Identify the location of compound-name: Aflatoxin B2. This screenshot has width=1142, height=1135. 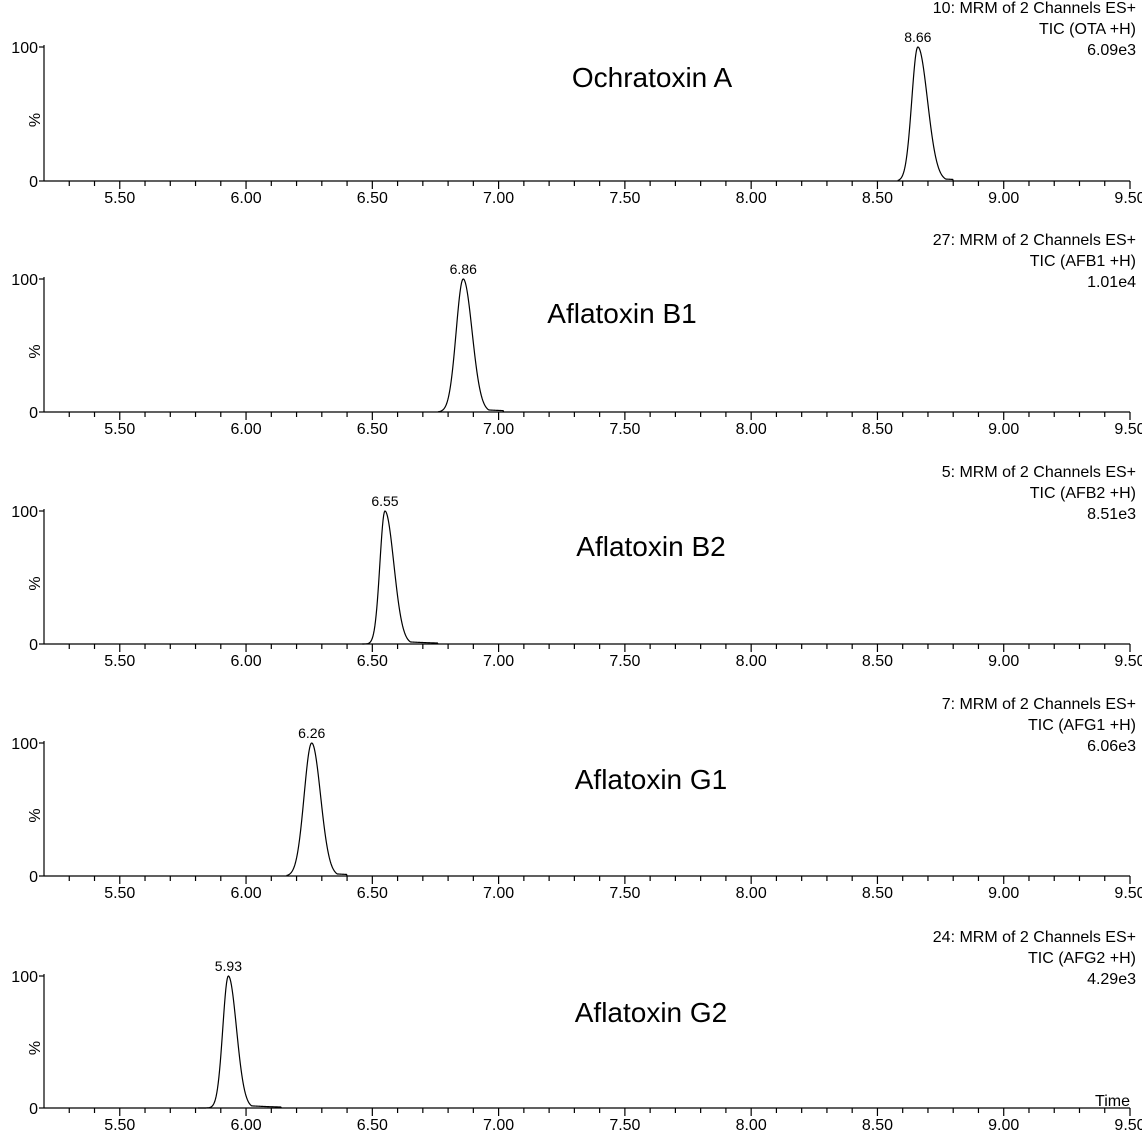
(650, 546).